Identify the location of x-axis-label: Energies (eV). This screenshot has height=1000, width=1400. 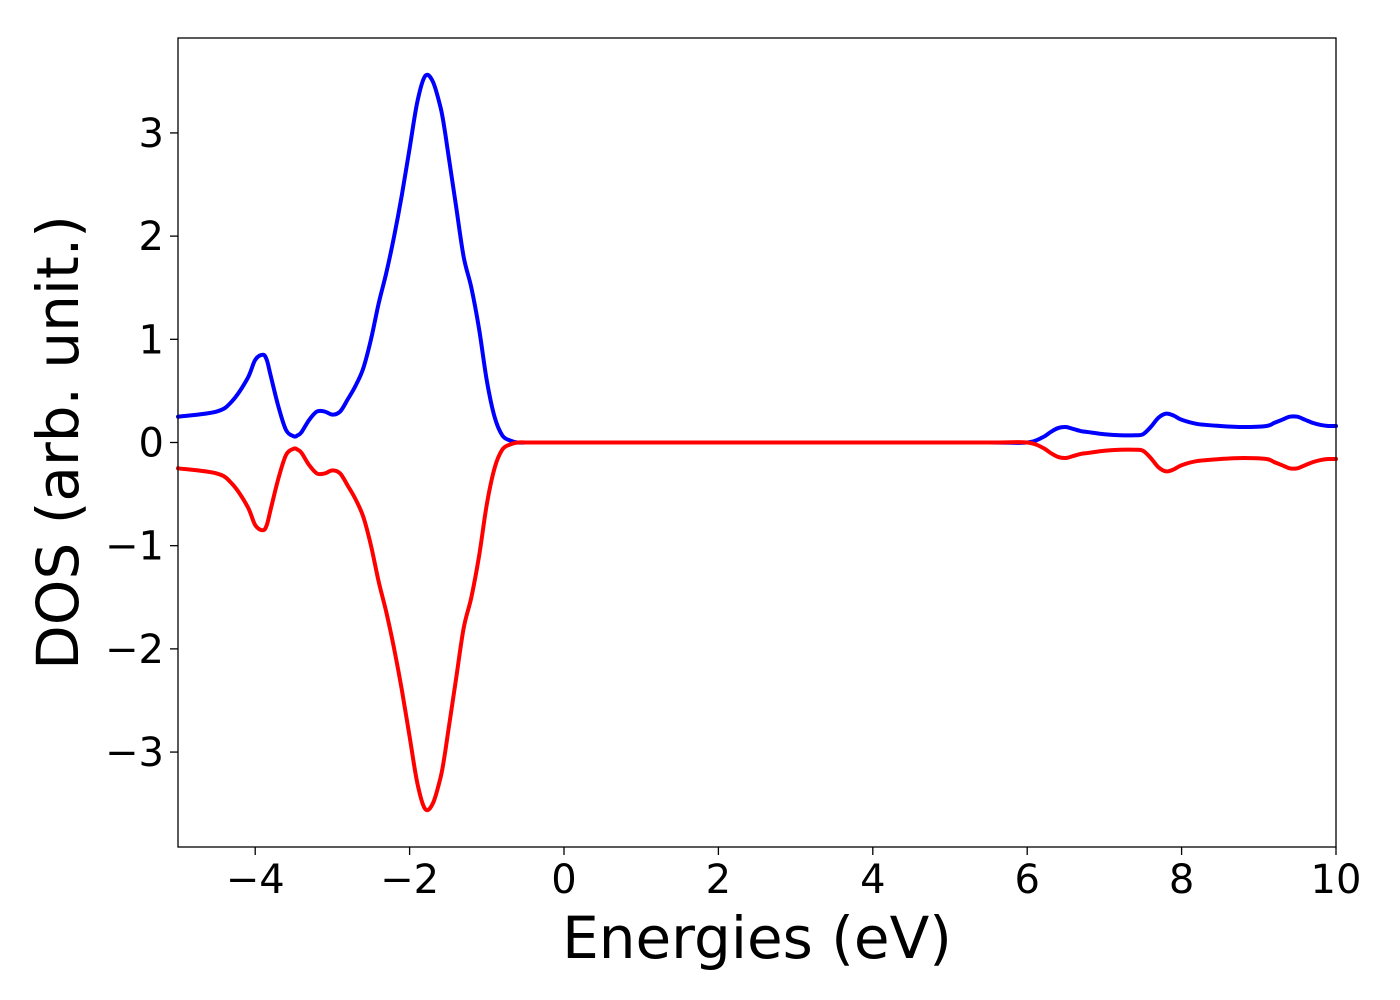
(757, 938).